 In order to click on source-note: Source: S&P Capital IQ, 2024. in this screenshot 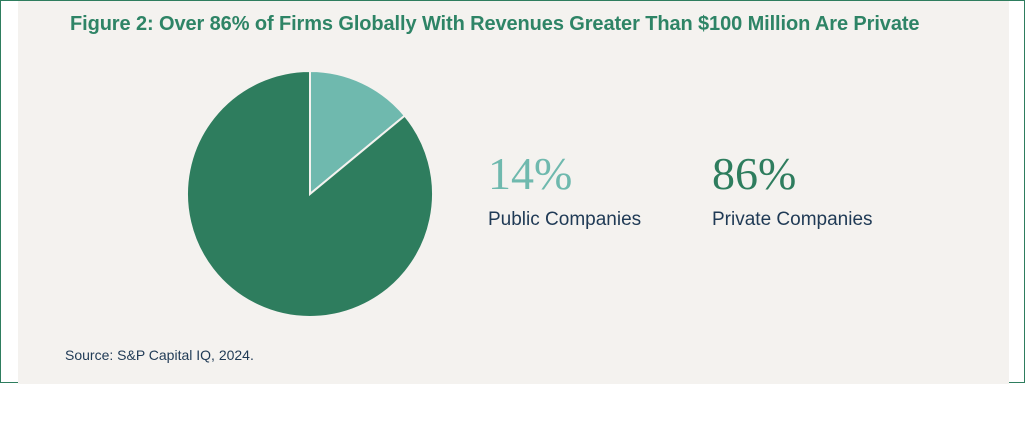, I will do `click(159, 355)`.